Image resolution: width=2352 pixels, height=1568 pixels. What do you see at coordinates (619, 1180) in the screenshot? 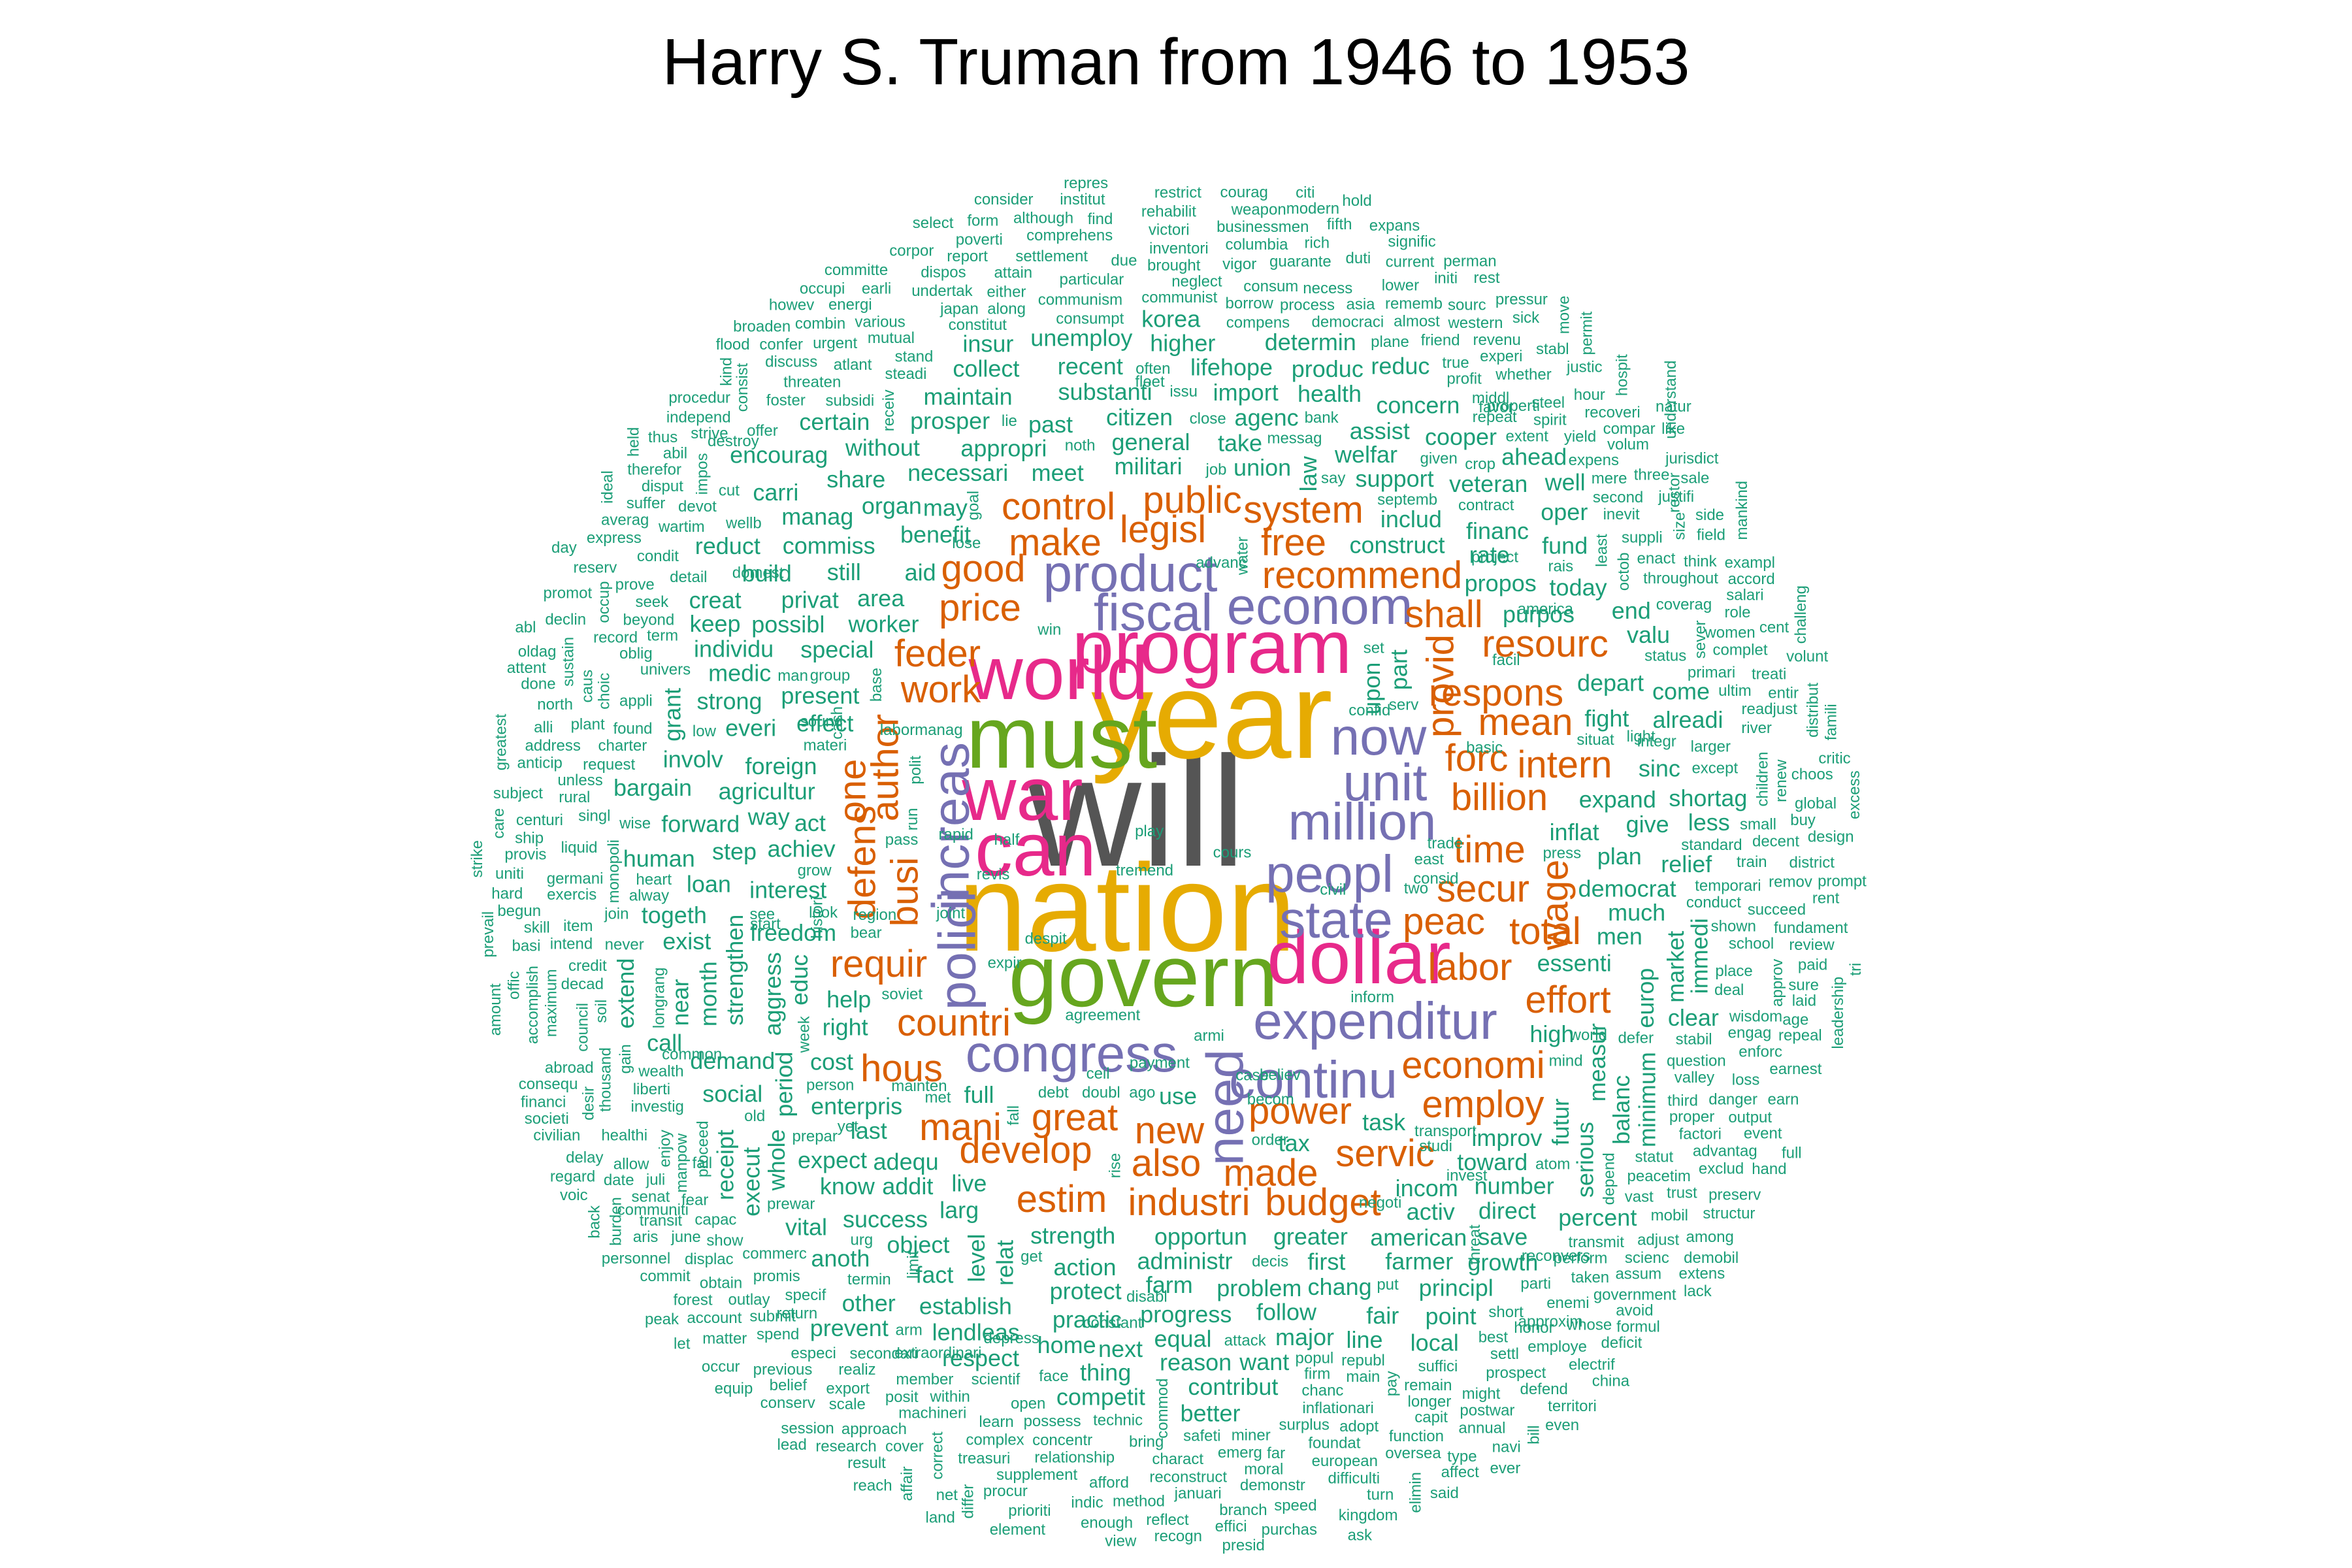
I see `word-date: date` at bounding box center [619, 1180].